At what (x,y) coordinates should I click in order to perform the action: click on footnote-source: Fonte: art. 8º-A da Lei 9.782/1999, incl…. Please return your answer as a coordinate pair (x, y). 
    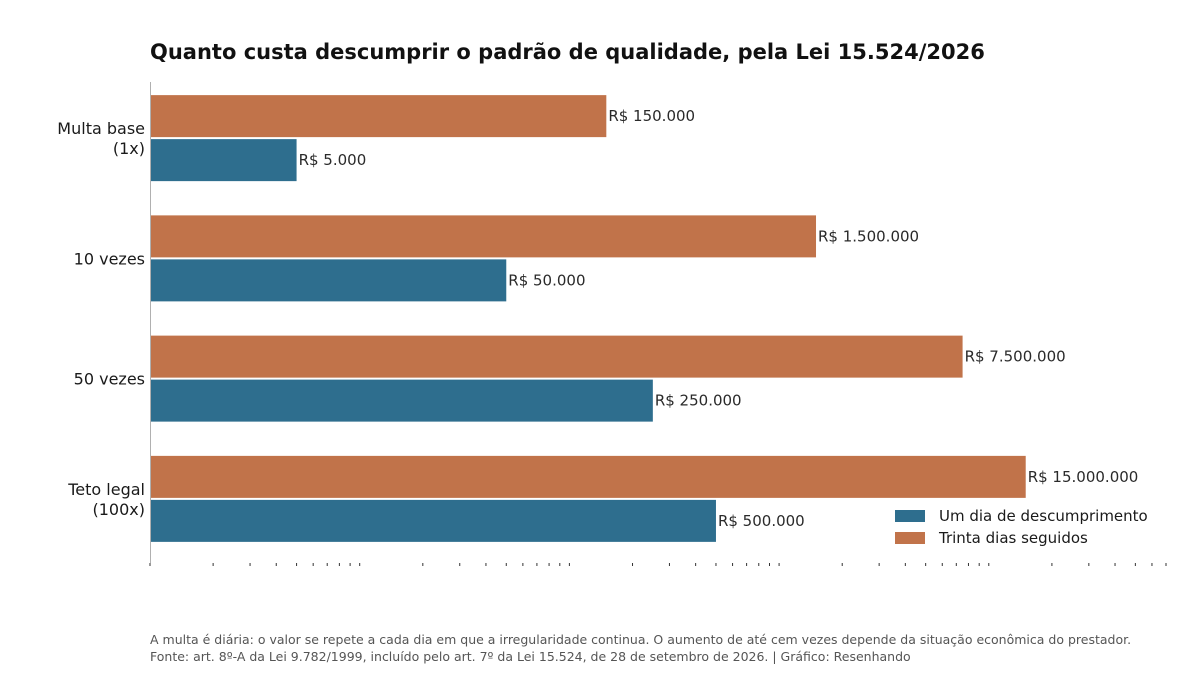
    Looking at the image, I should click on (530, 656).